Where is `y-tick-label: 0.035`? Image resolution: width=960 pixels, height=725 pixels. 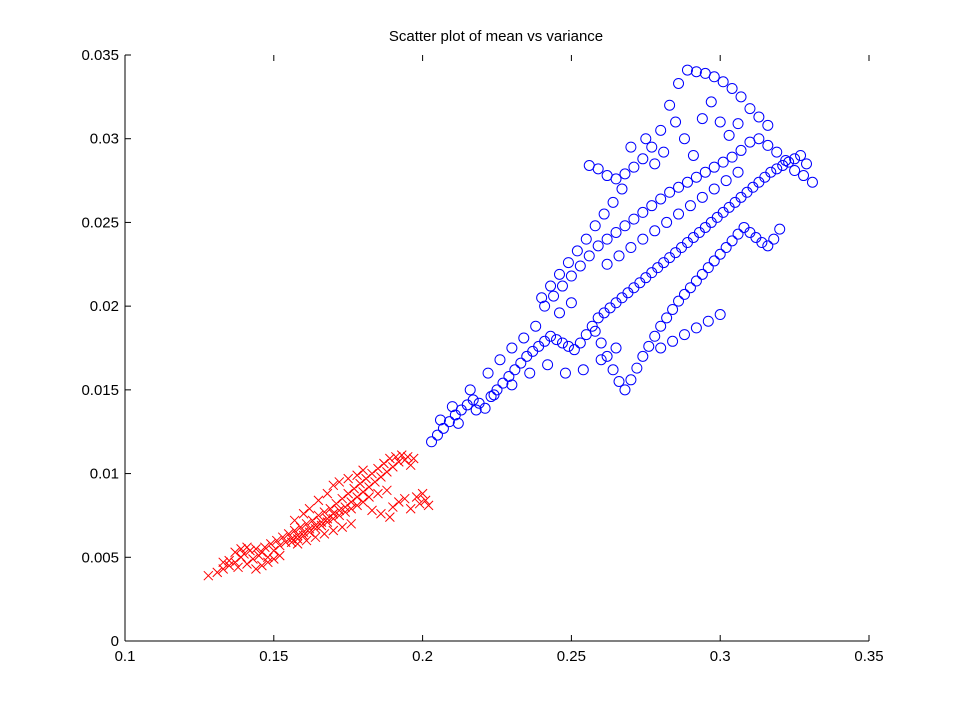 y-tick-label: 0.035 is located at coordinates (100, 55).